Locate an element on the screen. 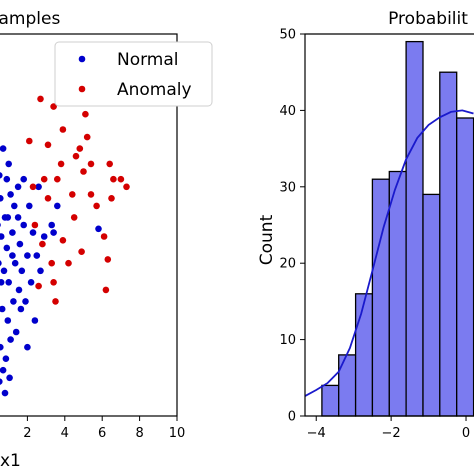  scatter-x-tick-label: 8 is located at coordinates (139, 433).